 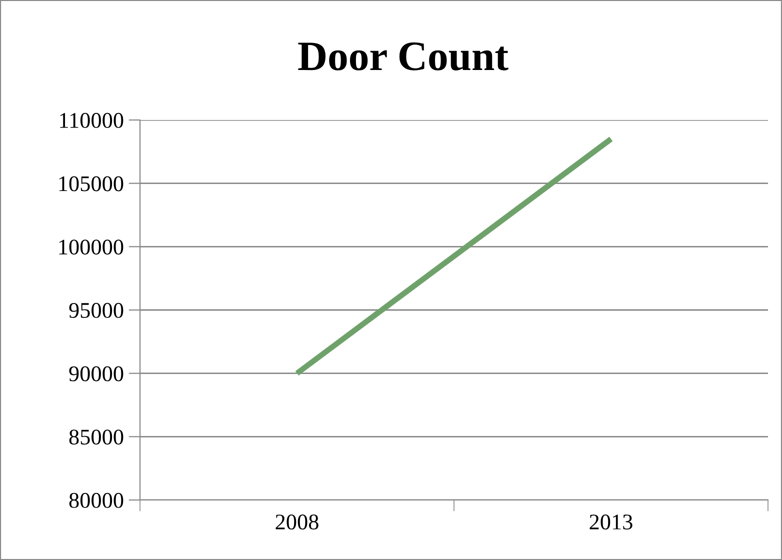 I want to click on y-tick-label: 85000, so click(x=96, y=437).